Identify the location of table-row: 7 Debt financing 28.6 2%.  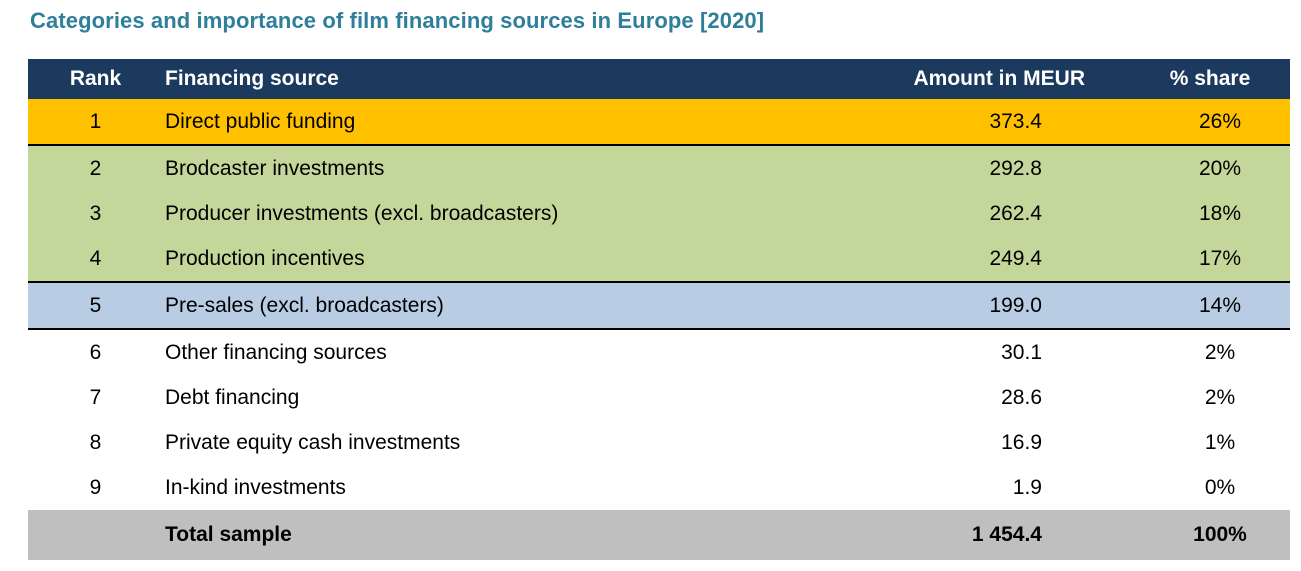
(659, 397).